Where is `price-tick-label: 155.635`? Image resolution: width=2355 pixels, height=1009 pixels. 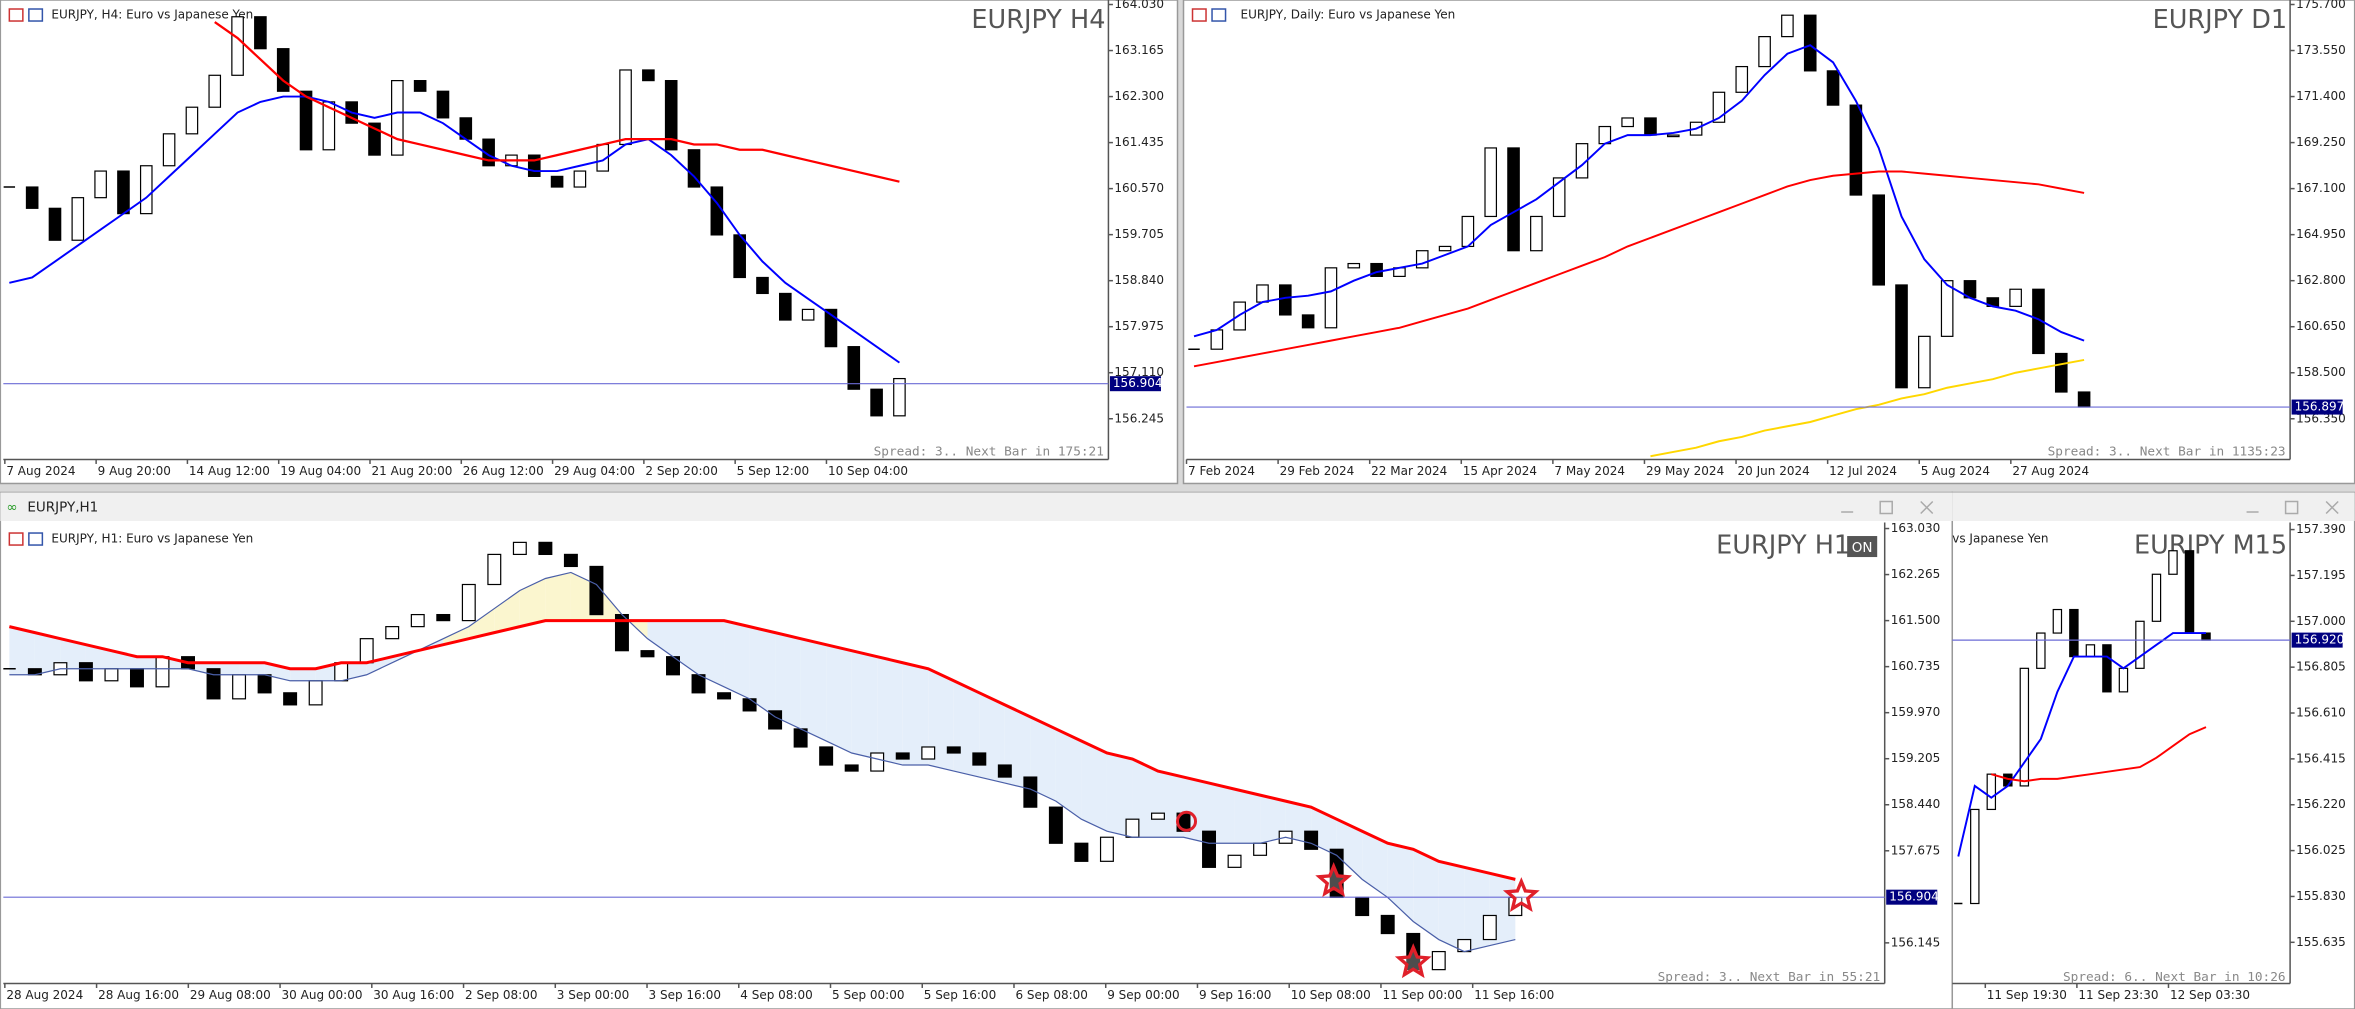 price-tick-label: 155.635 is located at coordinates (2321, 942).